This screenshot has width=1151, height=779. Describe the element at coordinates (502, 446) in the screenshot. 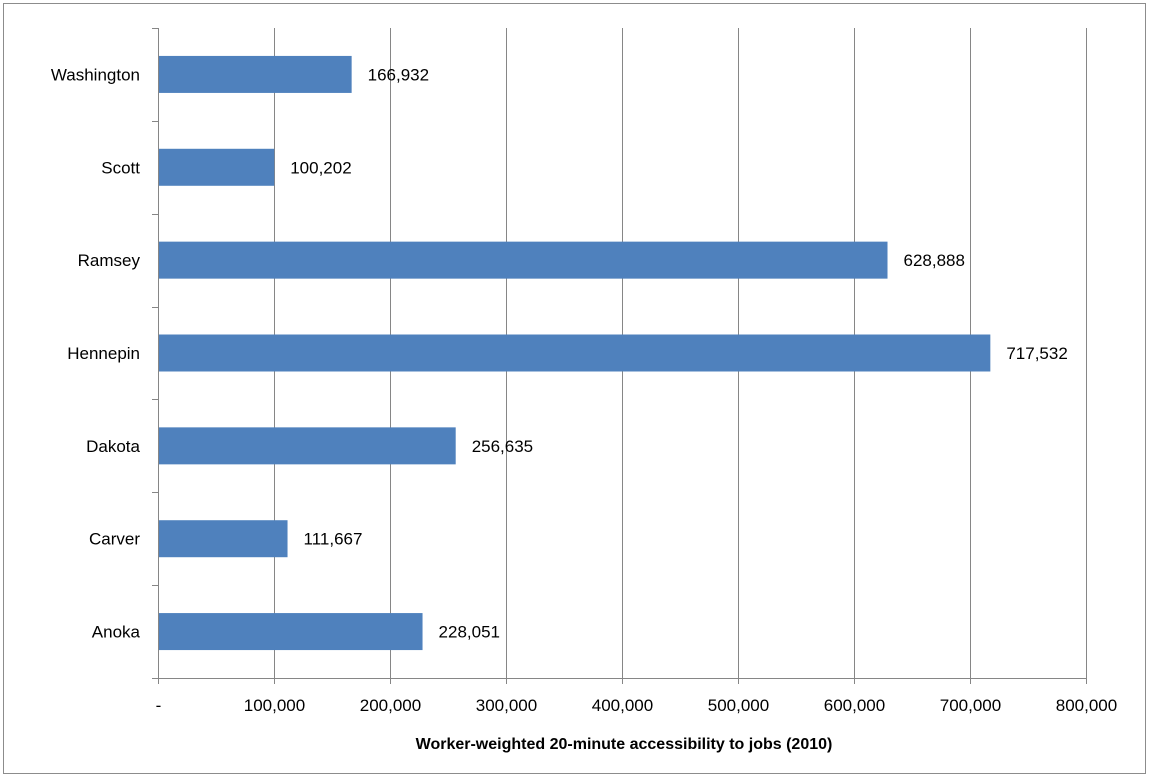

I see `data-label: 256,635` at that location.